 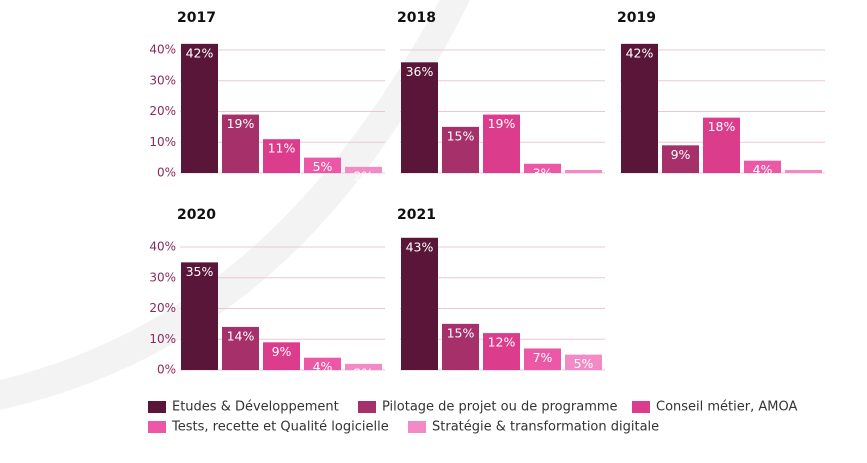 I want to click on legend-label: Tests, recette et Qualité logicielle, so click(x=280, y=427).